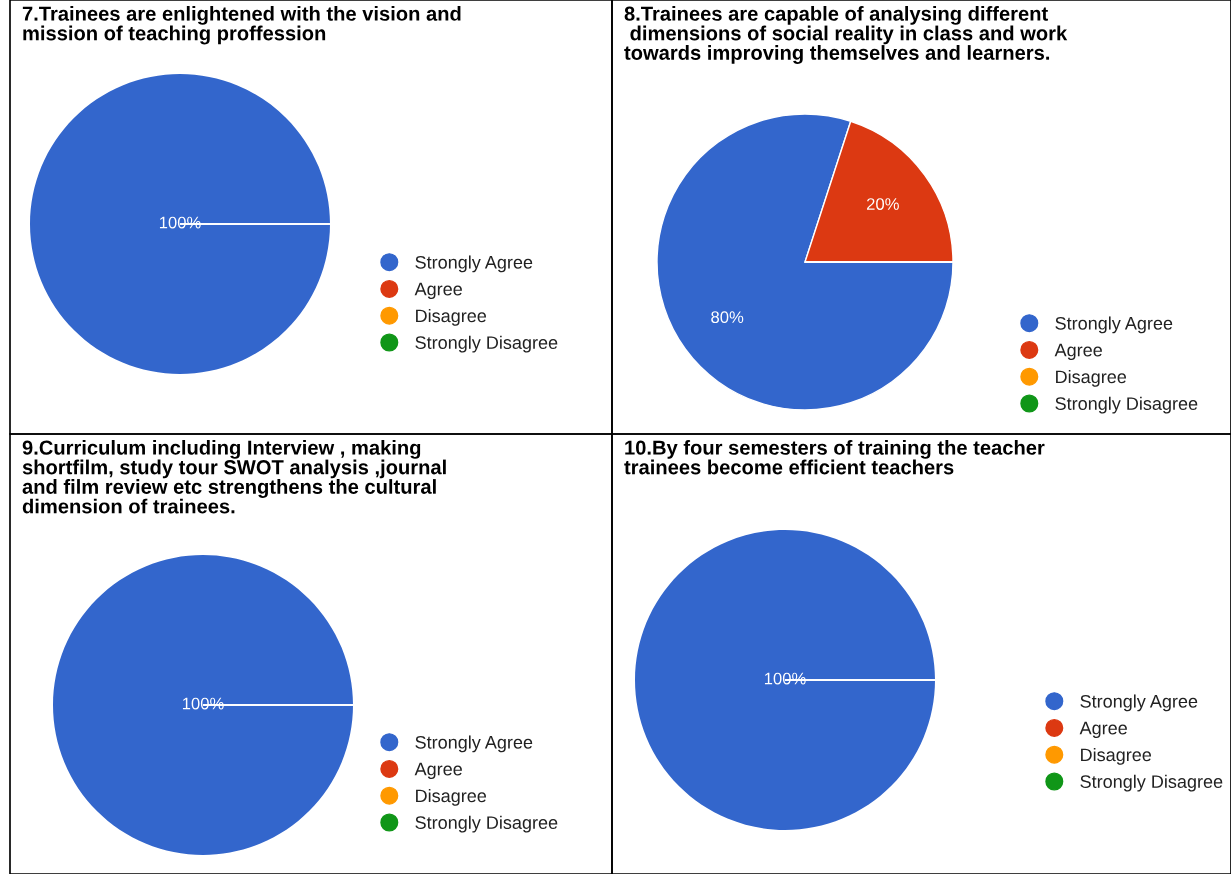 The width and height of the screenshot is (1231, 874). What do you see at coordinates (241, 25) in the screenshot?
I see `chart-title: 7.Trainees are enlightened with the vision and mission of teaching proffession` at bounding box center [241, 25].